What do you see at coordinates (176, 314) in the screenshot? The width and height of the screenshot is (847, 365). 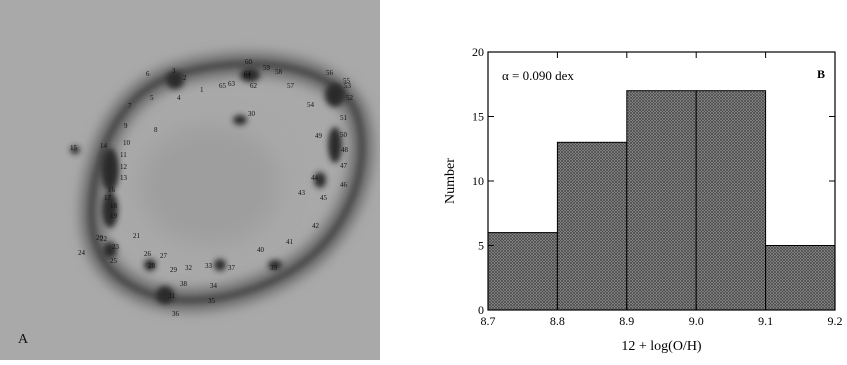 I see `knot-label: 36` at bounding box center [176, 314].